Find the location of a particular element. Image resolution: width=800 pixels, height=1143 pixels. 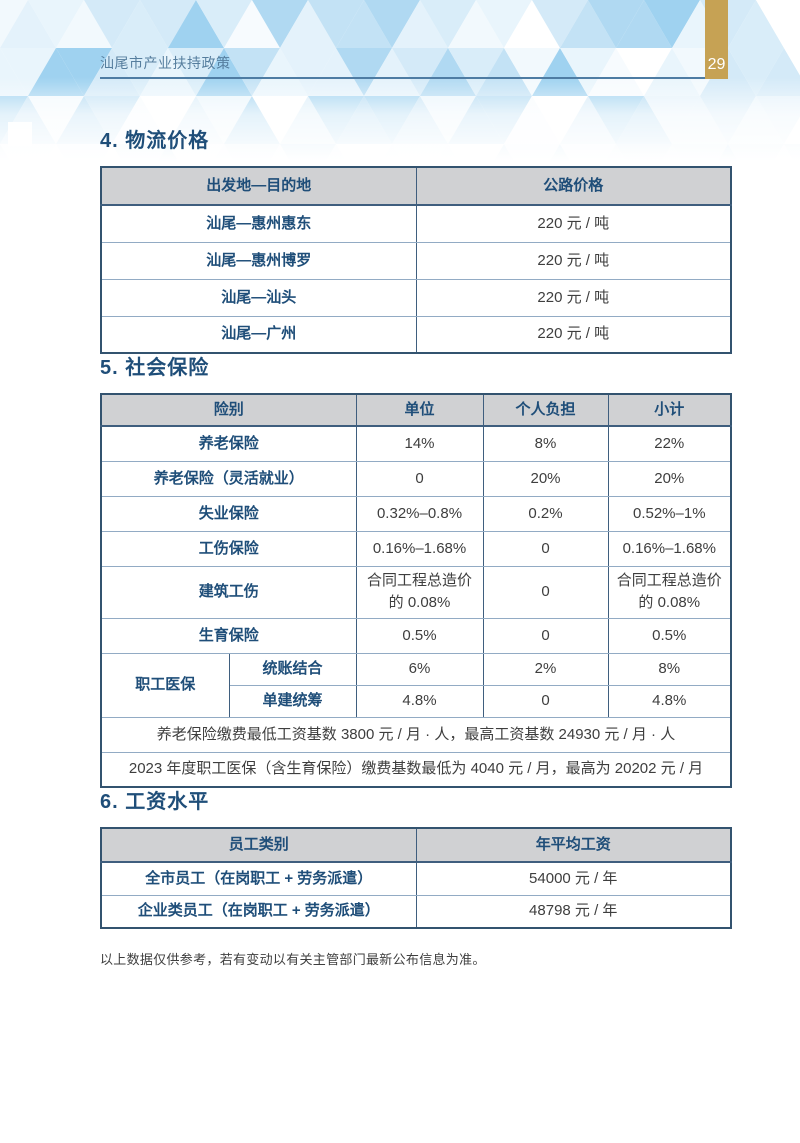

table-row: 工伤保险 0.16%–1.68% 0 0.16%–1.68% is located at coordinates (416, 548).